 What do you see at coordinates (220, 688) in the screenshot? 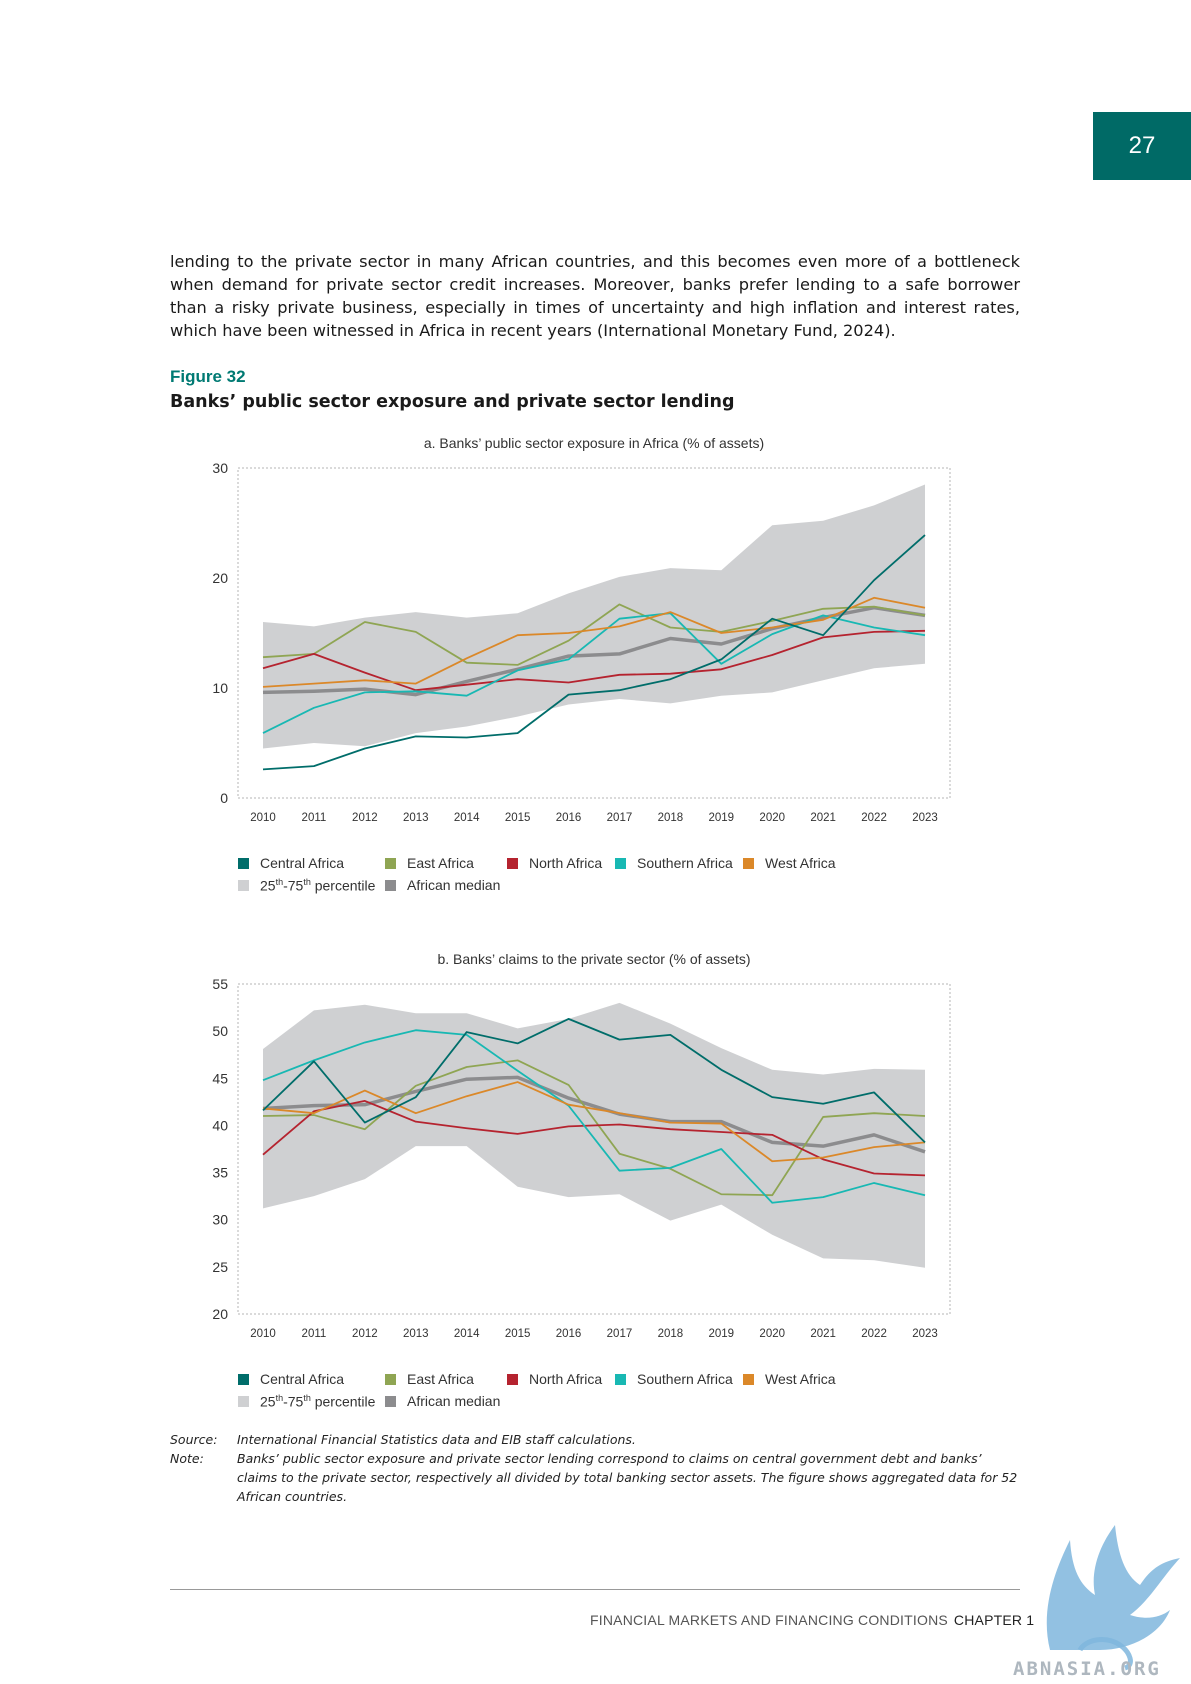
I see `y-tick-label: 10` at bounding box center [220, 688].